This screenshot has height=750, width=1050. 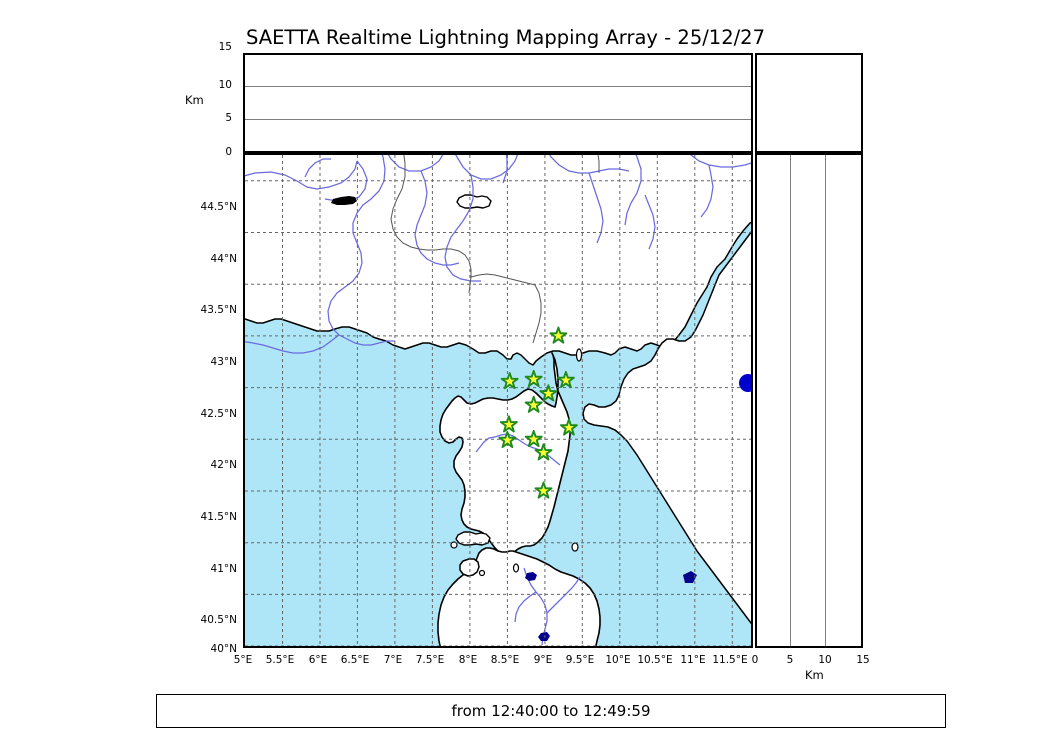 What do you see at coordinates (790, 660) in the screenshot?
I see `right-axis-tick-5: 5` at bounding box center [790, 660].